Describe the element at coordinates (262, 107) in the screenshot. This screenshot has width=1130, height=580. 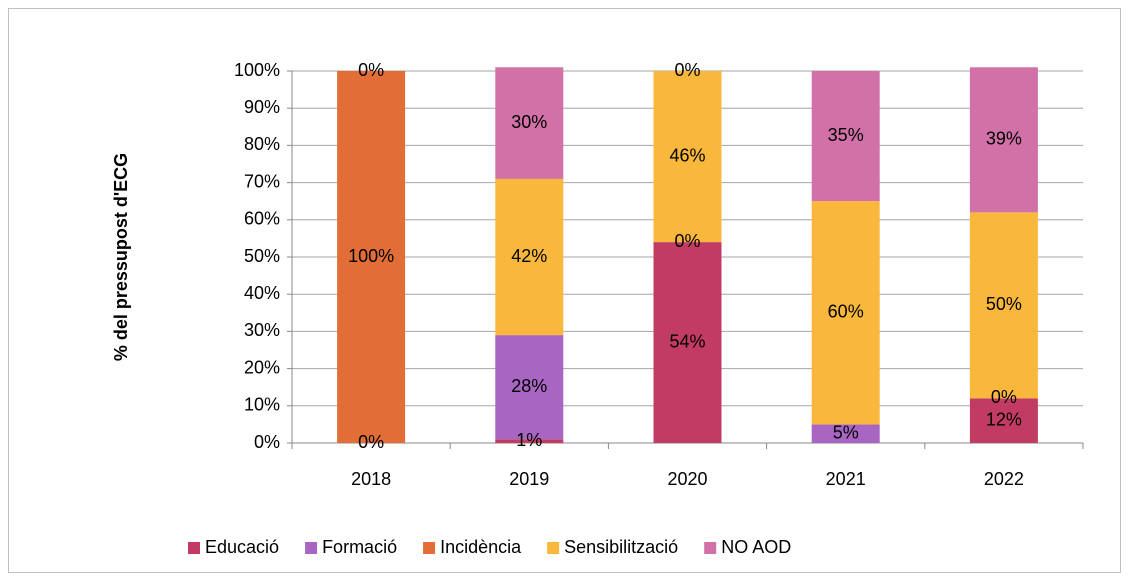
I see `y-tick-label: 90%` at that location.